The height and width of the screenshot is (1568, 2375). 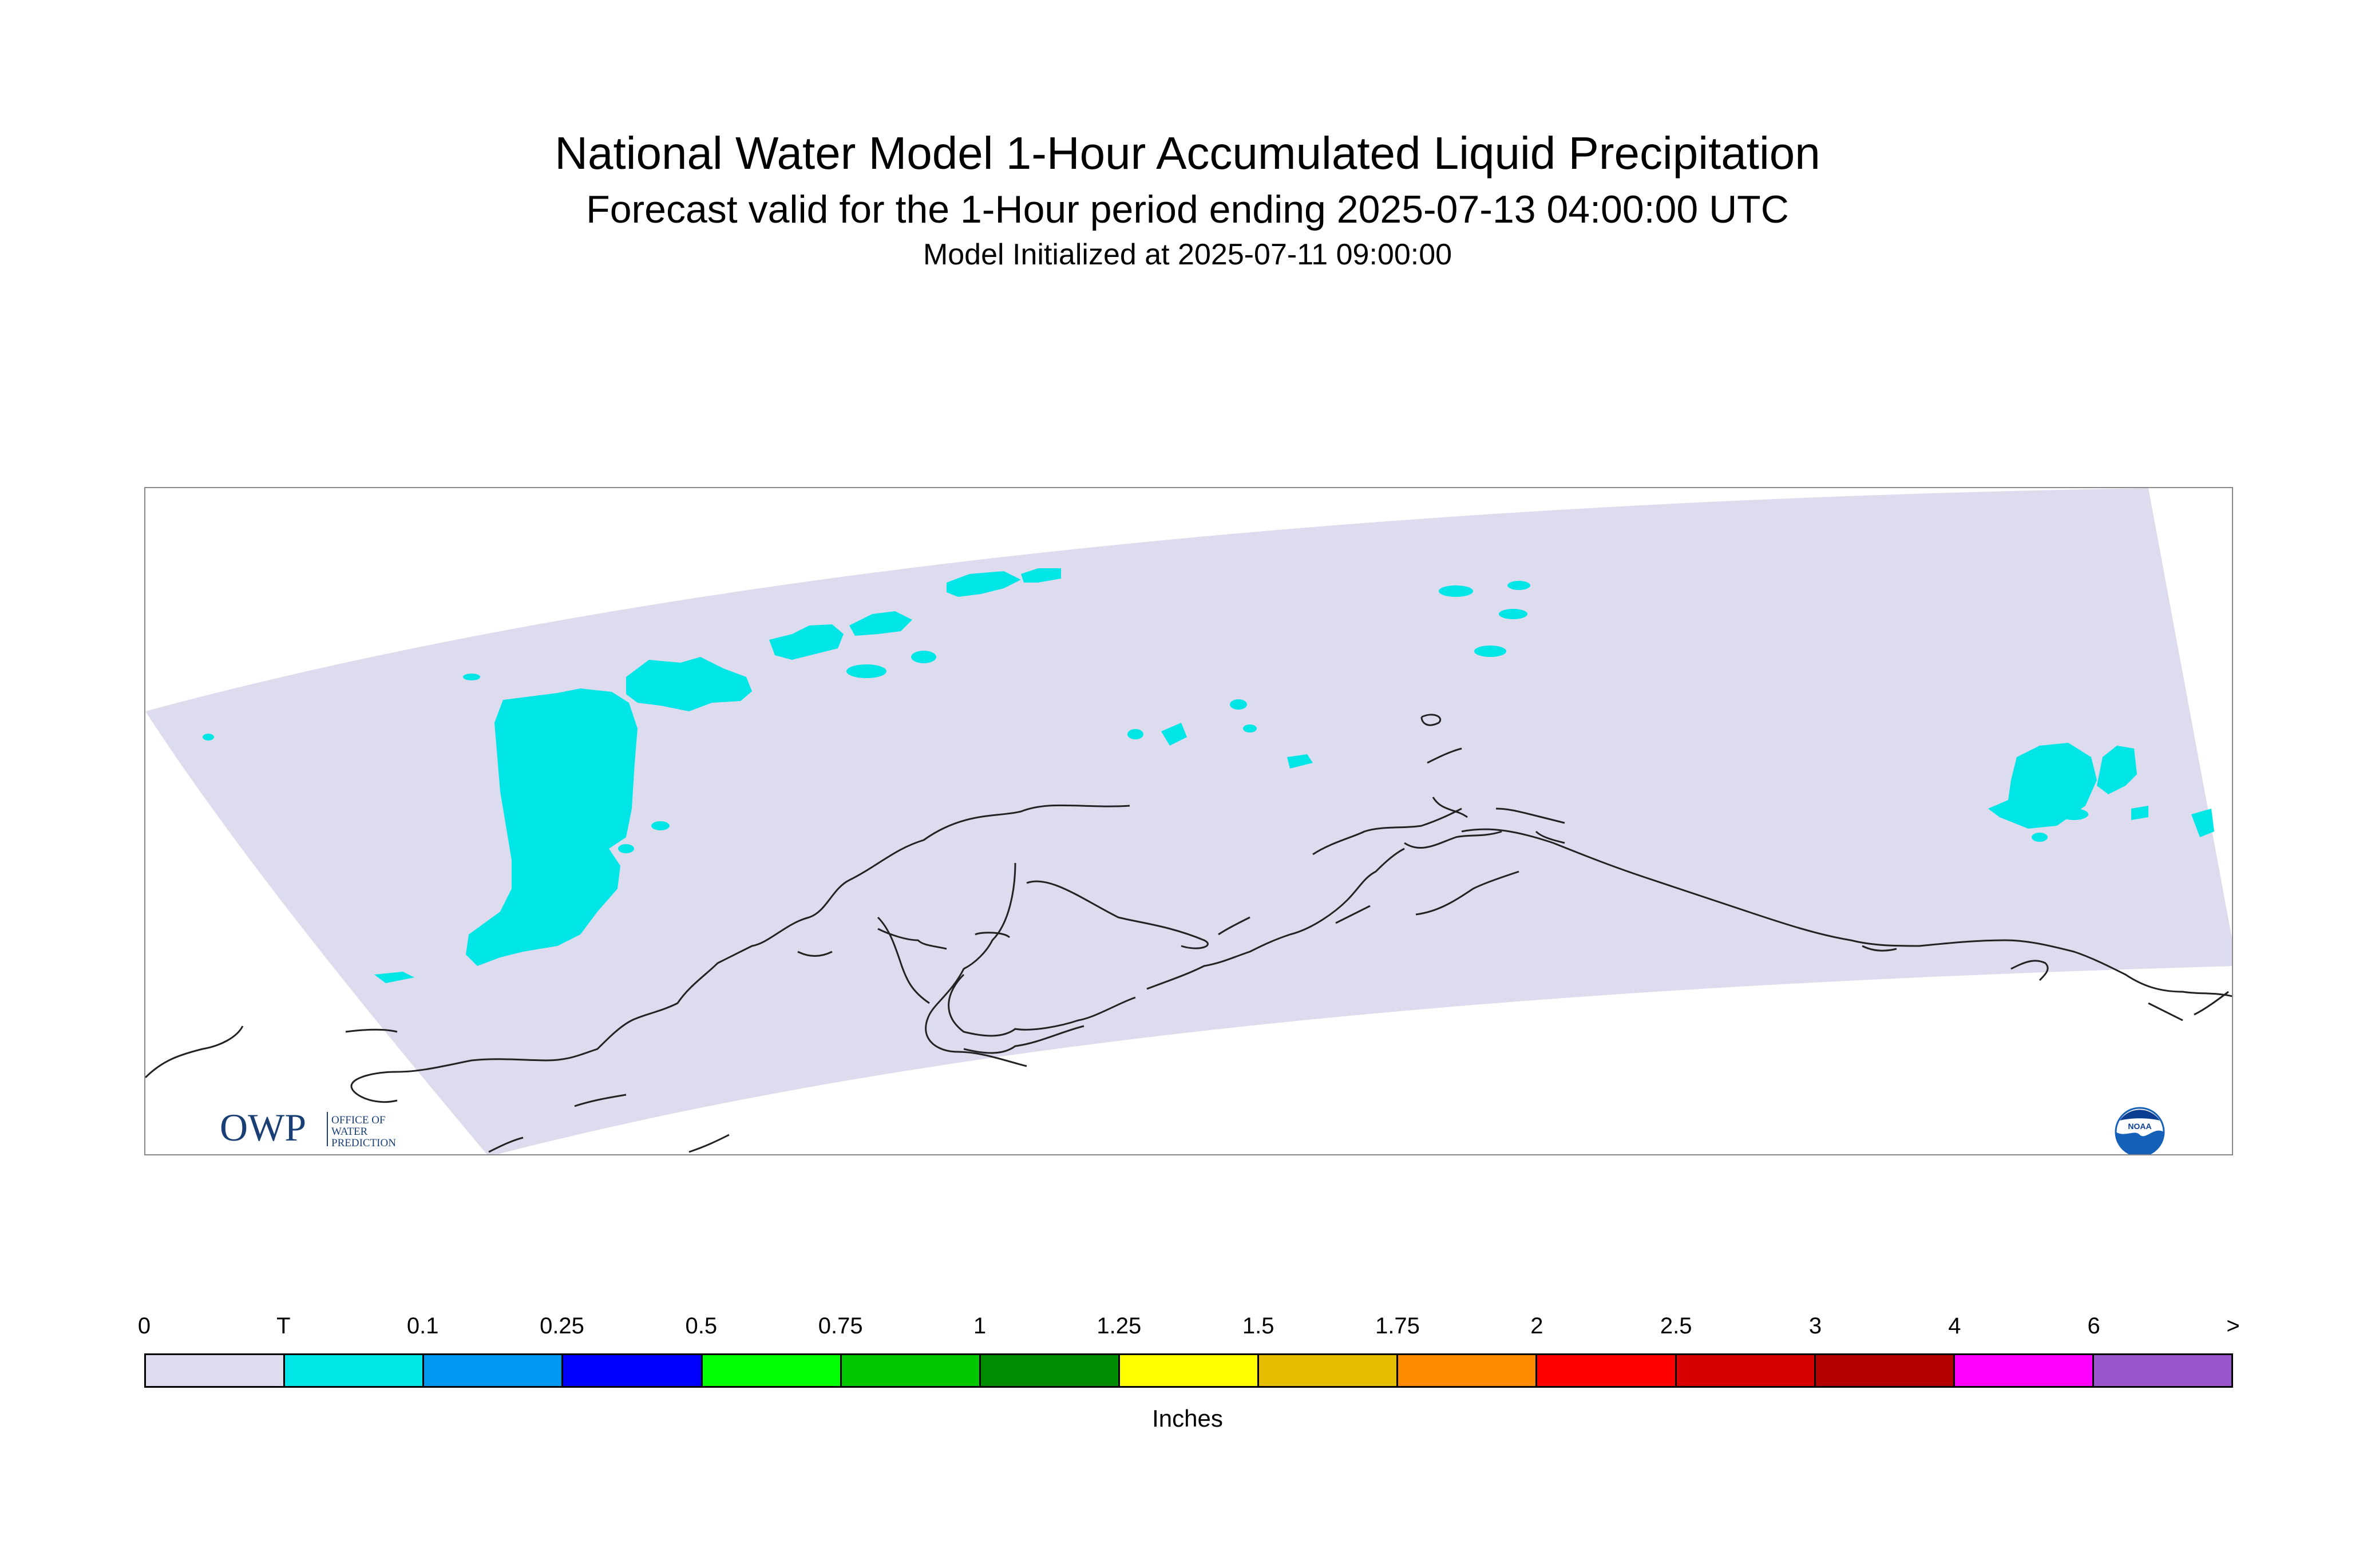 What do you see at coordinates (1537, 1326) in the screenshot?
I see `legend-tick-label: 2` at bounding box center [1537, 1326].